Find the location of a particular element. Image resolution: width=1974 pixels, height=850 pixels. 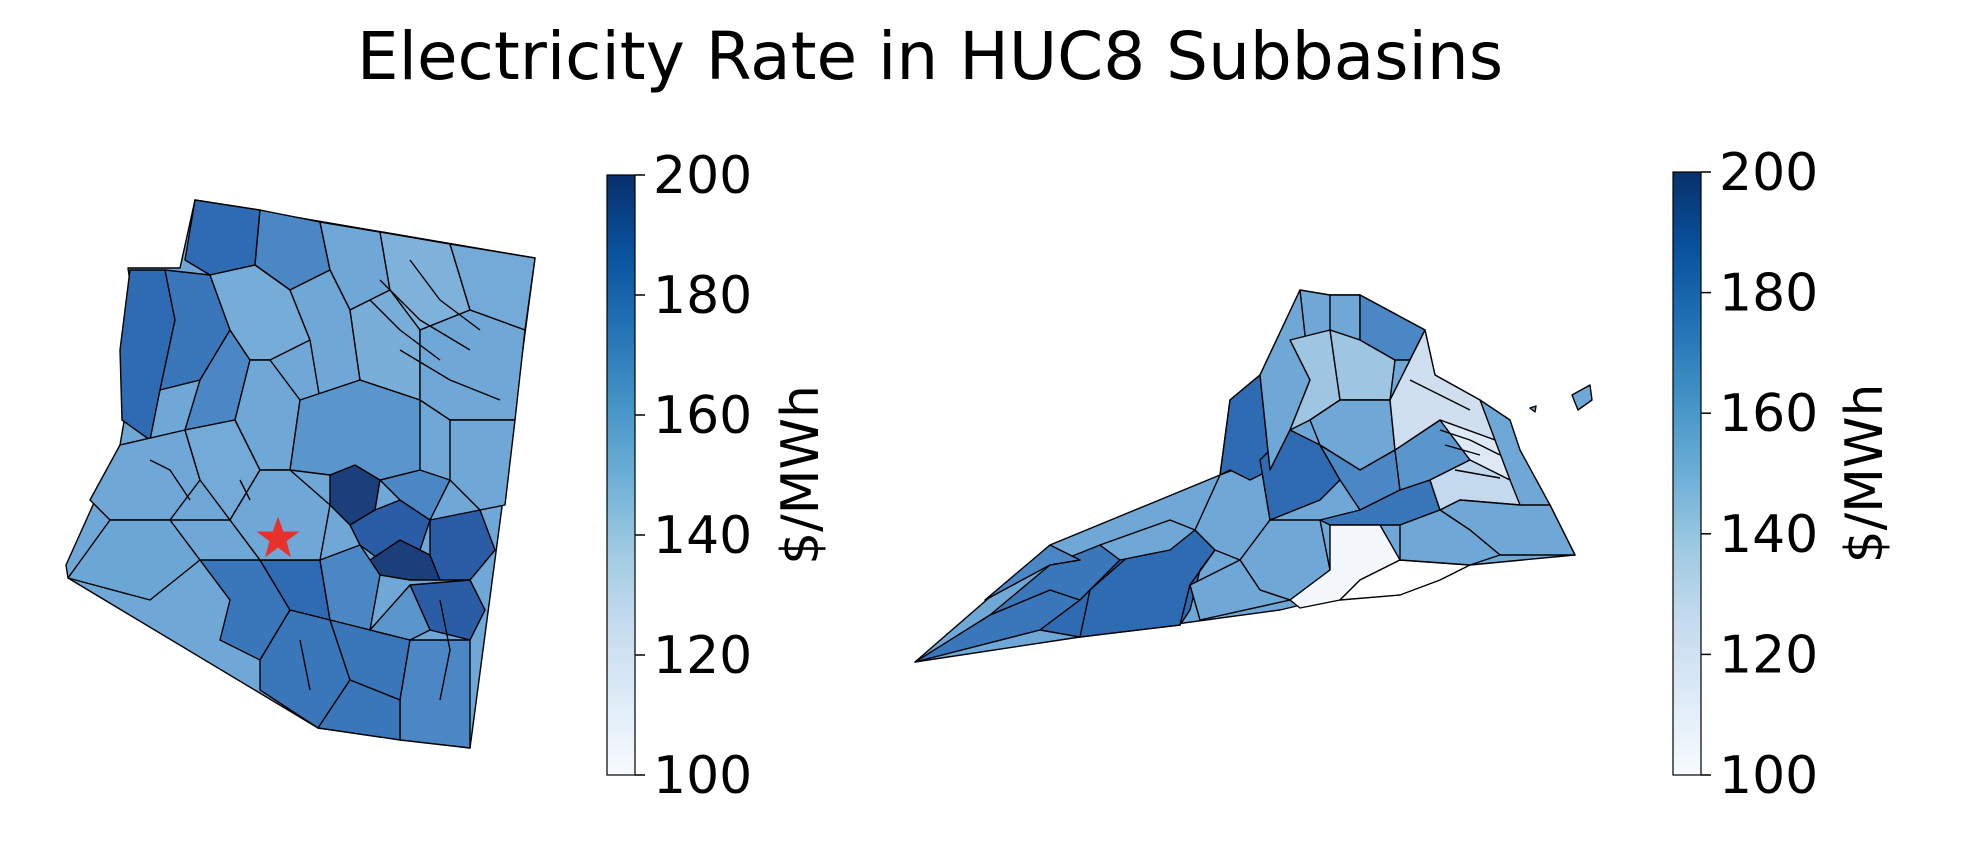

virginia-basin-line is located at coordinates (1455, 429).